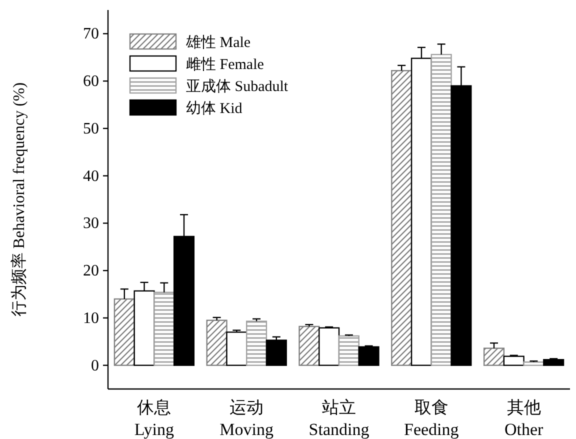 This screenshot has width=576, height=439. What do you see at coordinates (524, 418) in the screenshot?
I see `x-tick-label: 其他 Other` at bounding box center [524, 418].